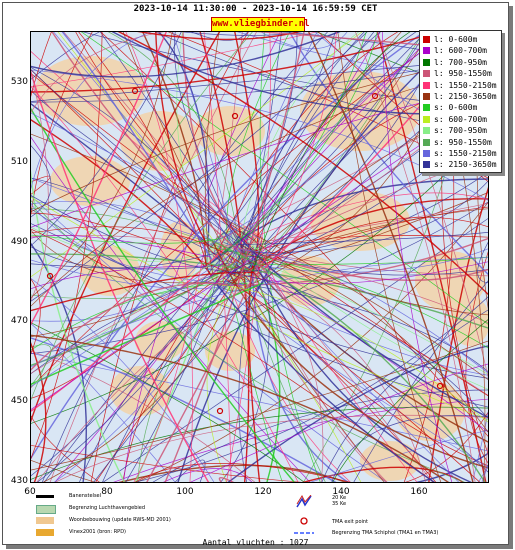  I want to click on site-badge: www.vliegbinder.nl, so click(260, 24).